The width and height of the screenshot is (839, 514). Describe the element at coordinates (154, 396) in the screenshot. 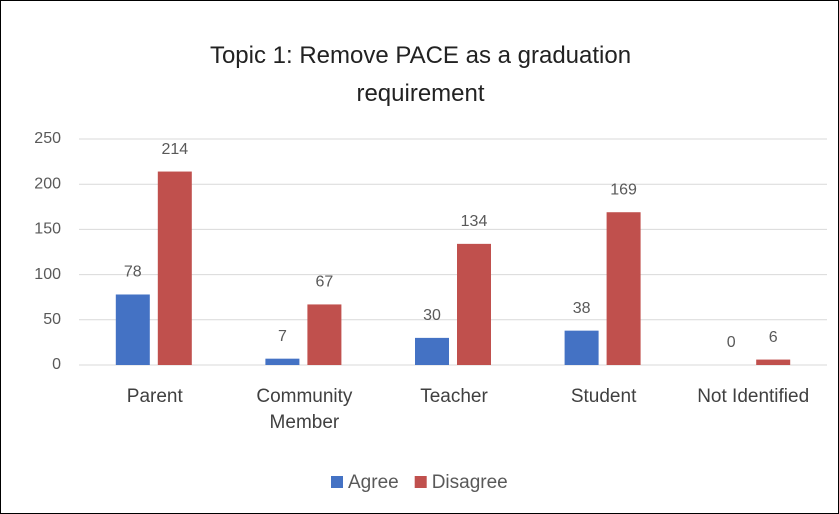

I see `x-tick-label: Parent` at that location.